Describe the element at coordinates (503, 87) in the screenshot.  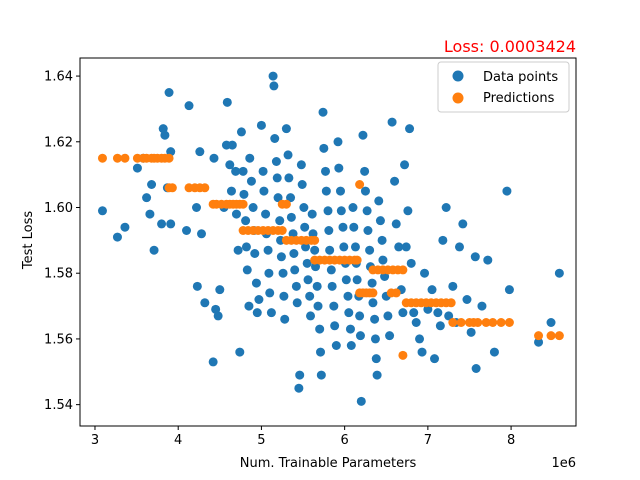
I see `legend-frame` at that location.